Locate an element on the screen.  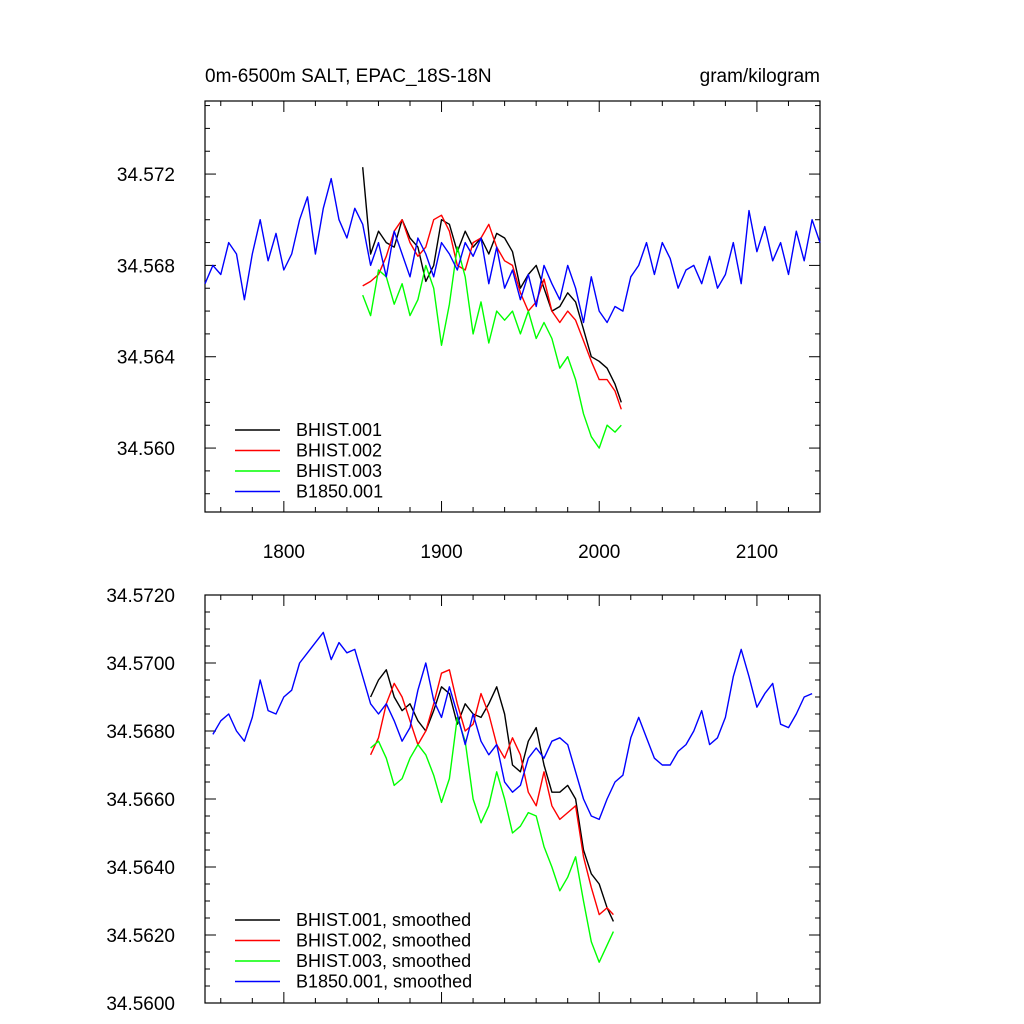
bottom-legend-label: BHIST.001, smoothed is located at coordinates (383, 920).